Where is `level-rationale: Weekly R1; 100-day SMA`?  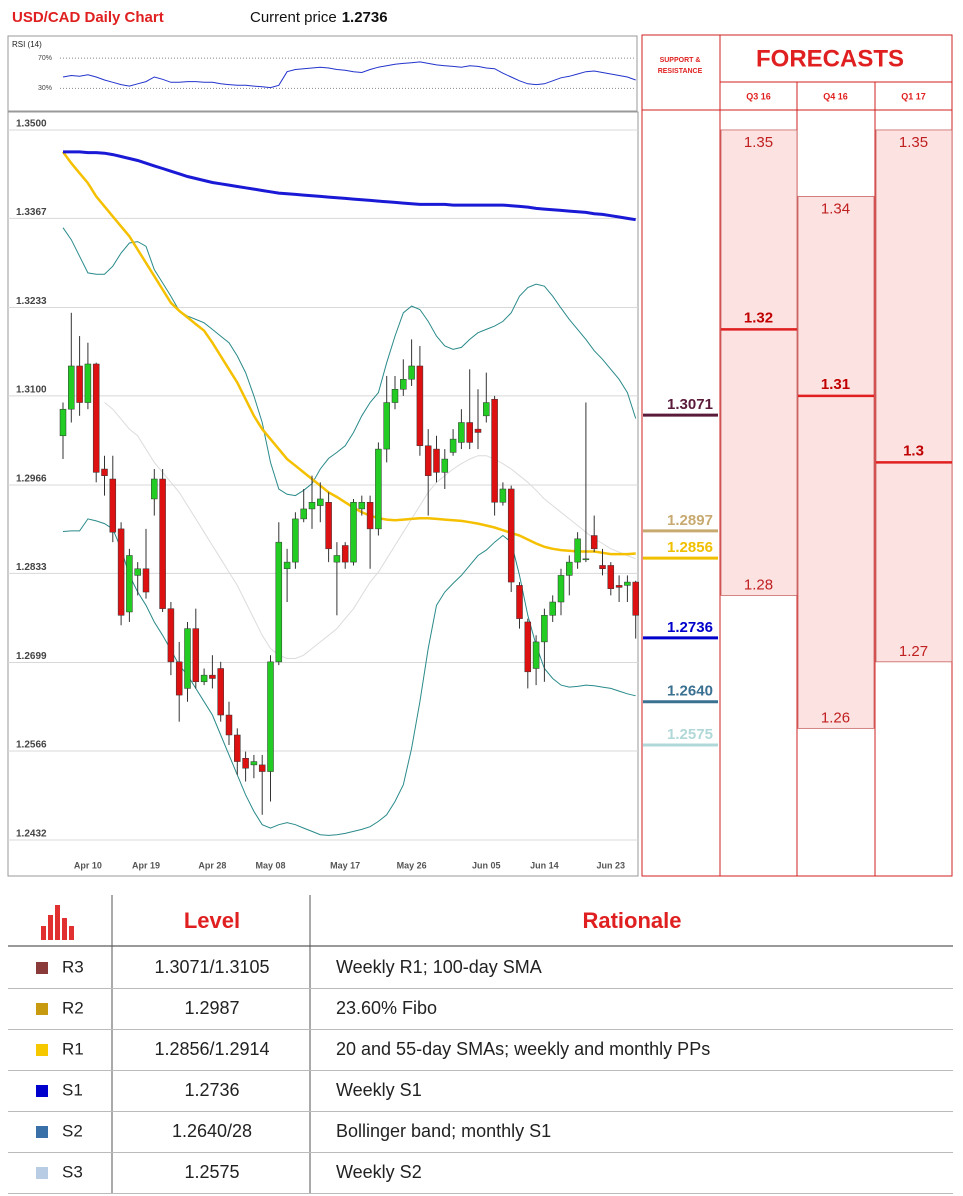 level-rationale: Weekly R1; 100-day SMA is located at coordinates (439, 967).